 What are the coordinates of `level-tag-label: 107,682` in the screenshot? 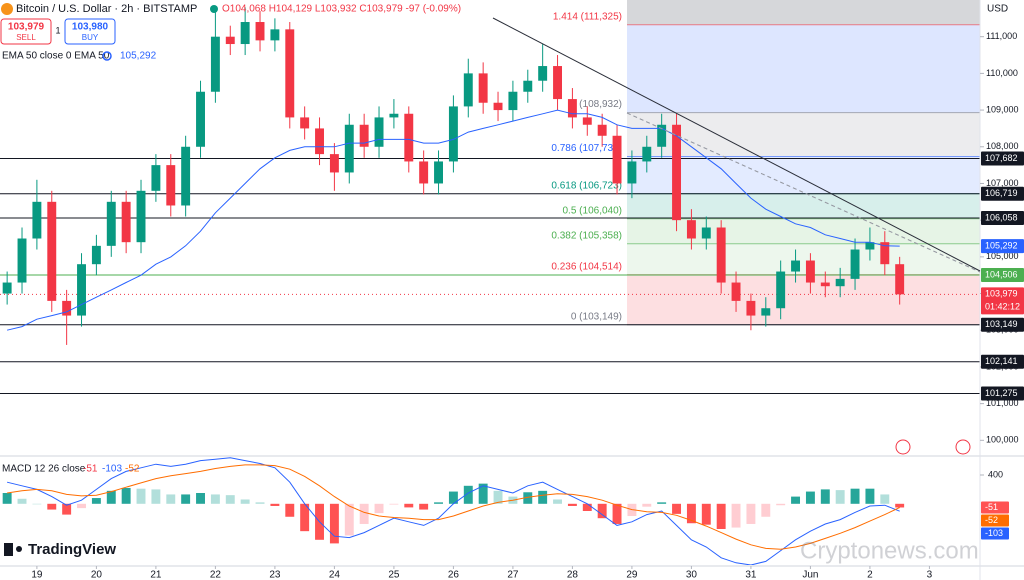 It's located at (1001, 158).